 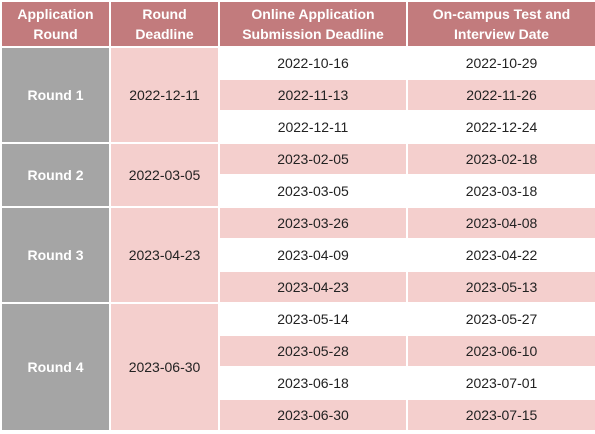 I want to click on interview-date-cell: 2023-05-27, so click(x=501, y=319).